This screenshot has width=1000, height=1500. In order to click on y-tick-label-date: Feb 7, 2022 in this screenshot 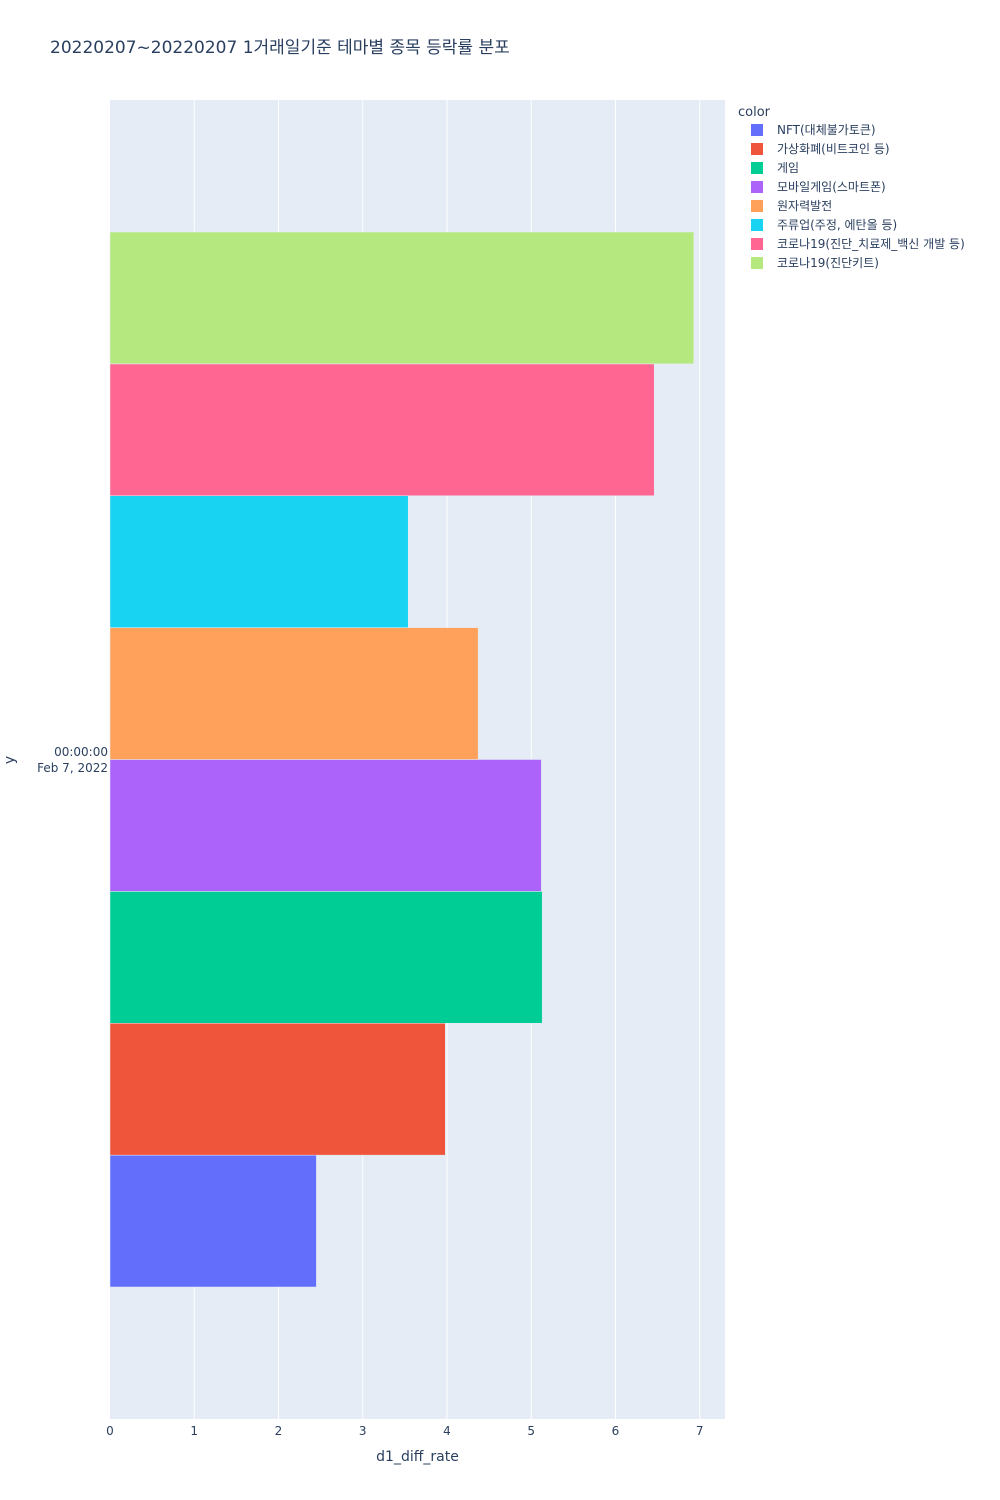, I will do `click(72, 768)`.